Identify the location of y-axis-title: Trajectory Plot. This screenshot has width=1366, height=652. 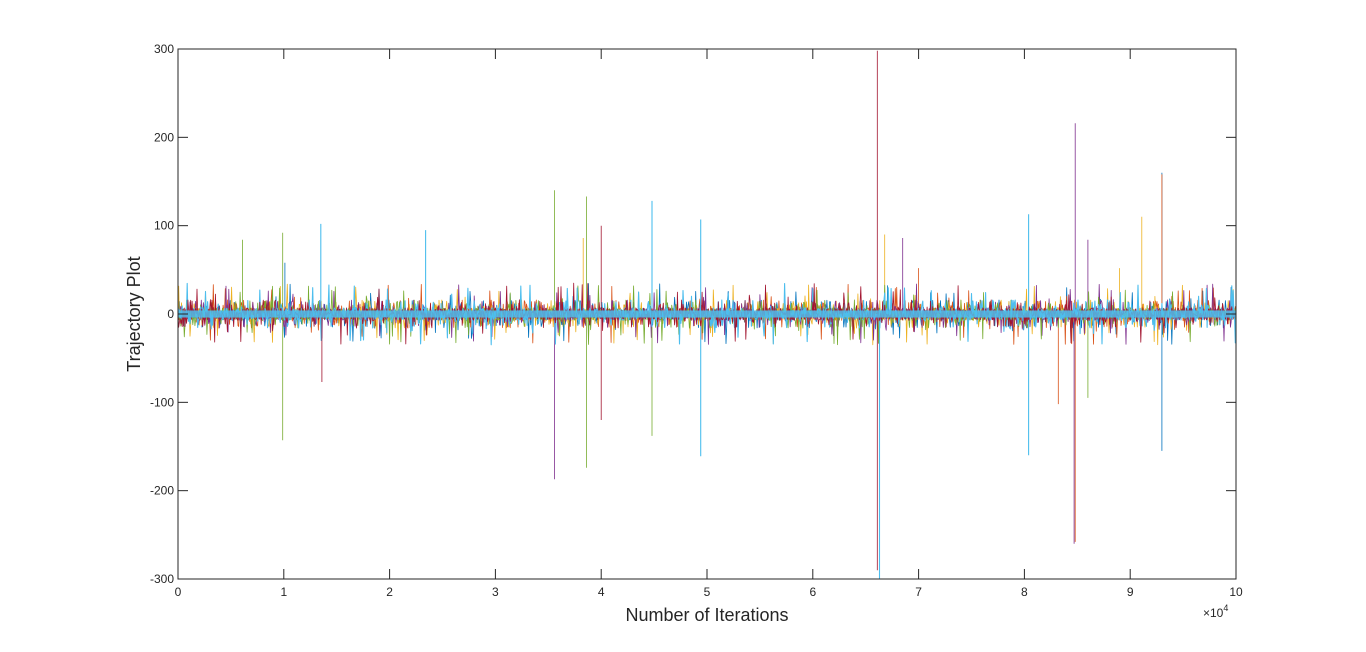
(134, 313).